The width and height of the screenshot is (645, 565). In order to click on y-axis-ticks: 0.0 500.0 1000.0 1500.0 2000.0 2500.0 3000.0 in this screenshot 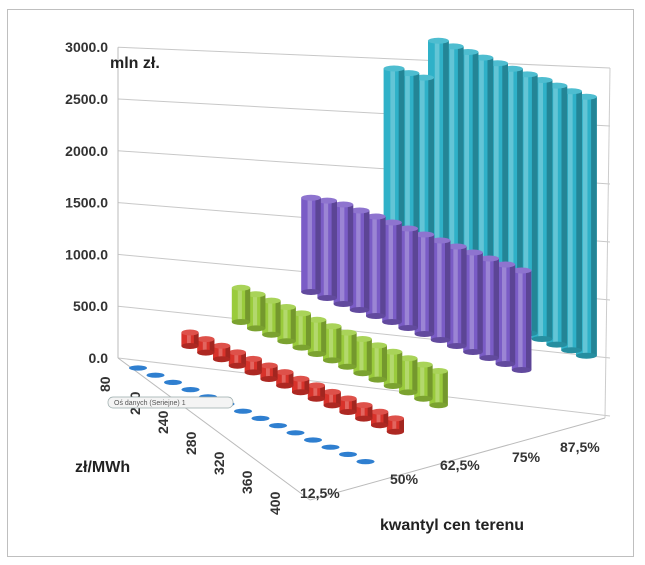, I will do `click(86, 202)`.